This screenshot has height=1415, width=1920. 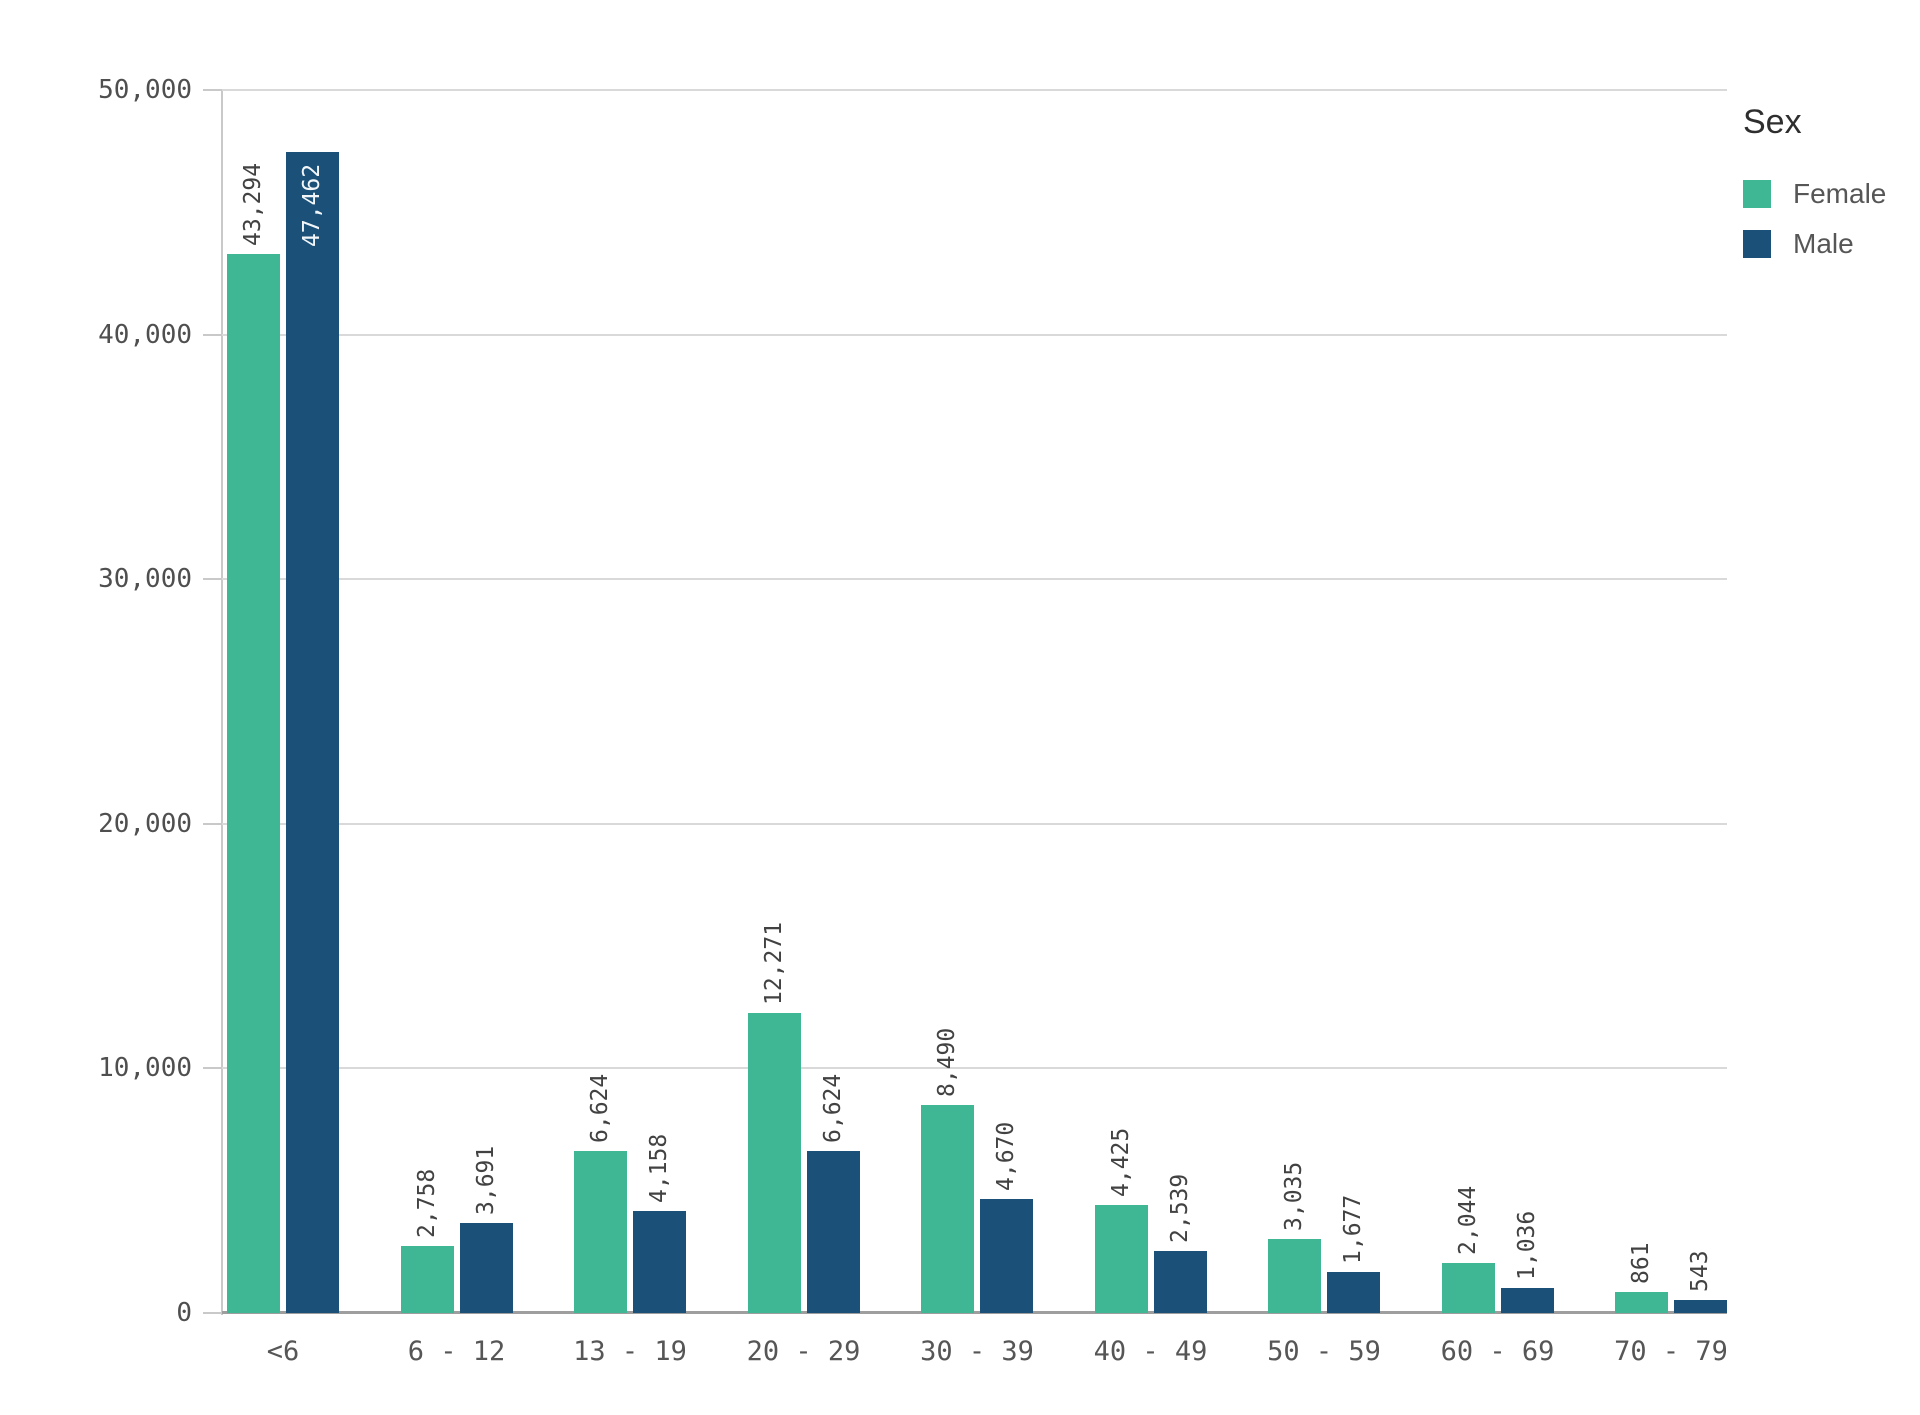 I want to click on legend-swatch-female, so click(x=1757, y=194).